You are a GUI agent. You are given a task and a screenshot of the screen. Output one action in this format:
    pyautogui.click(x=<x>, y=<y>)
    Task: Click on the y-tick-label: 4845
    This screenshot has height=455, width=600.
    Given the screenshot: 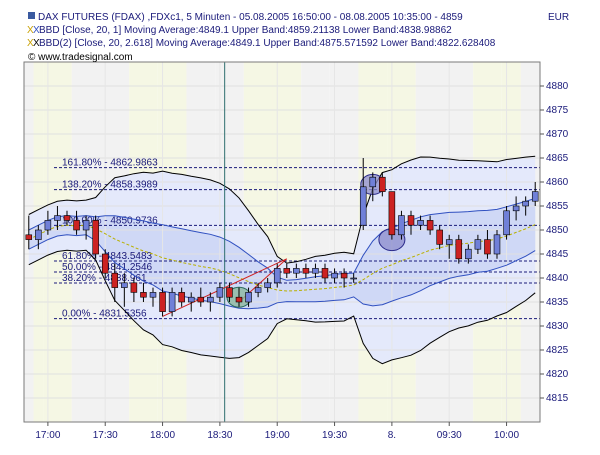 What is the action you would take?
    pyautogui.click(x=557, y=254)
    